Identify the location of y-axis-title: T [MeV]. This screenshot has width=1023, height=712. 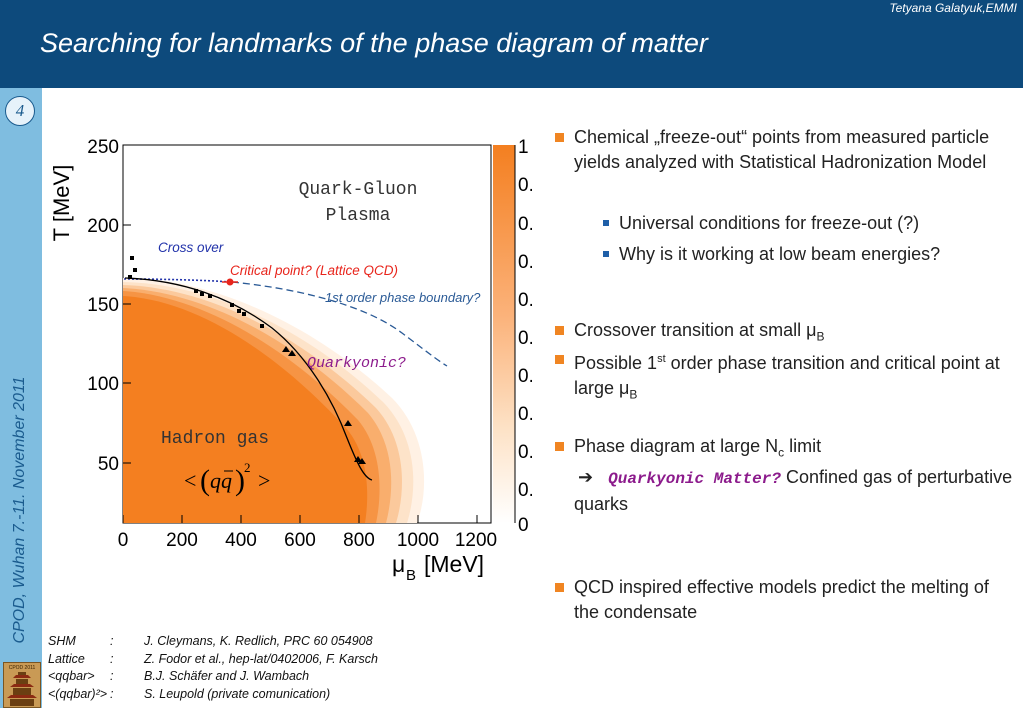
(61, 203).